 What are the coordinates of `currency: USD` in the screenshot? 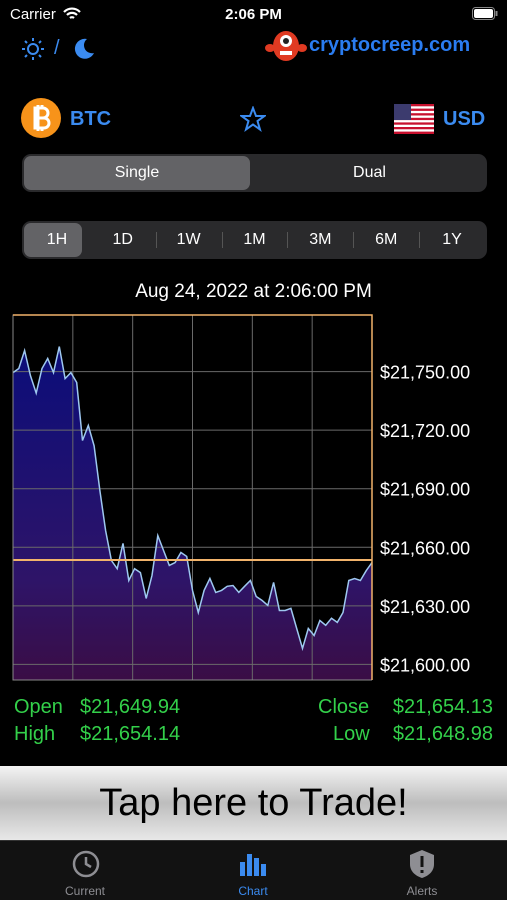 It's located at (464, 119).